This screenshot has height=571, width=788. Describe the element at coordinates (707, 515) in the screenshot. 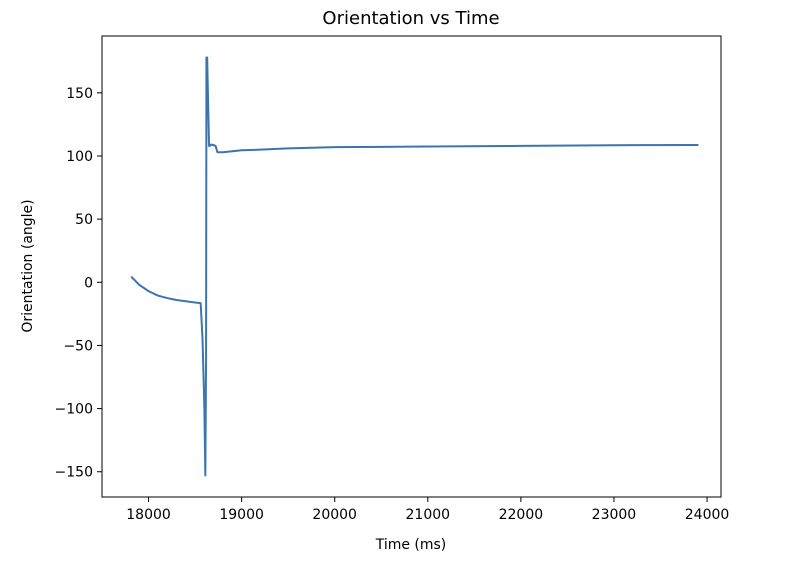

I see `x-tick-label: 24000` at that location.